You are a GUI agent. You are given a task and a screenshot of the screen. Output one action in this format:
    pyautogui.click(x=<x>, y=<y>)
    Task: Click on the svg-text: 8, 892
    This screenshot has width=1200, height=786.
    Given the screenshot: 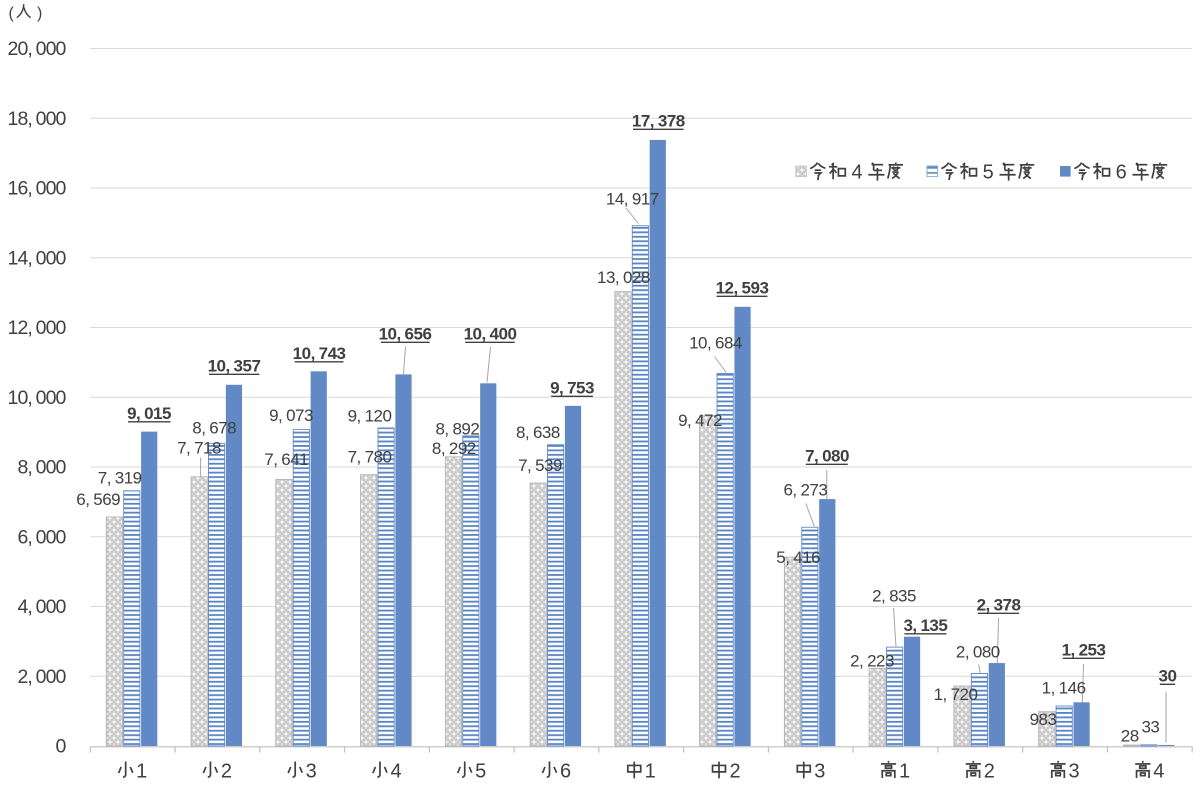 What is the action you would take?
    pyautogui.click(x=457, y=429)
    